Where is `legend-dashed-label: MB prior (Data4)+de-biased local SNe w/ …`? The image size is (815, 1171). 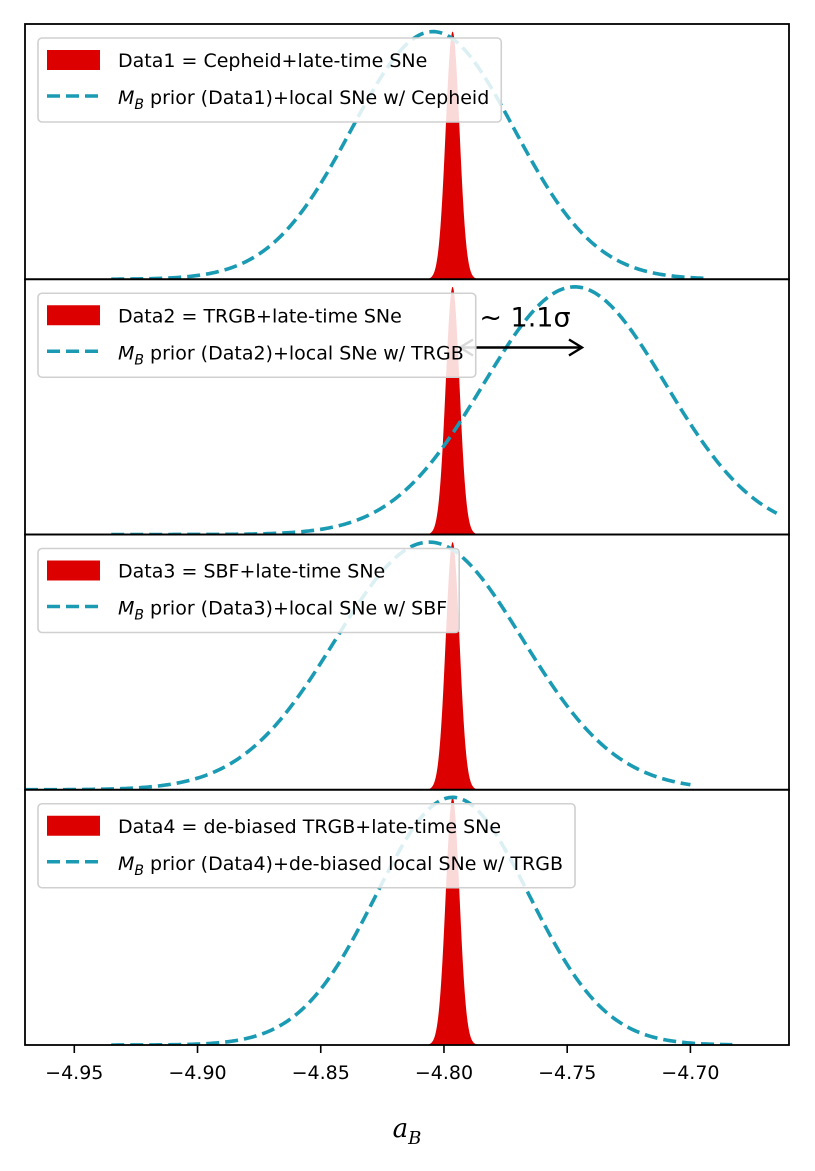
legend-dashed-label: MB prior (Data4)+de-biased local SNe w/ … is located at coordinates (340, 866).